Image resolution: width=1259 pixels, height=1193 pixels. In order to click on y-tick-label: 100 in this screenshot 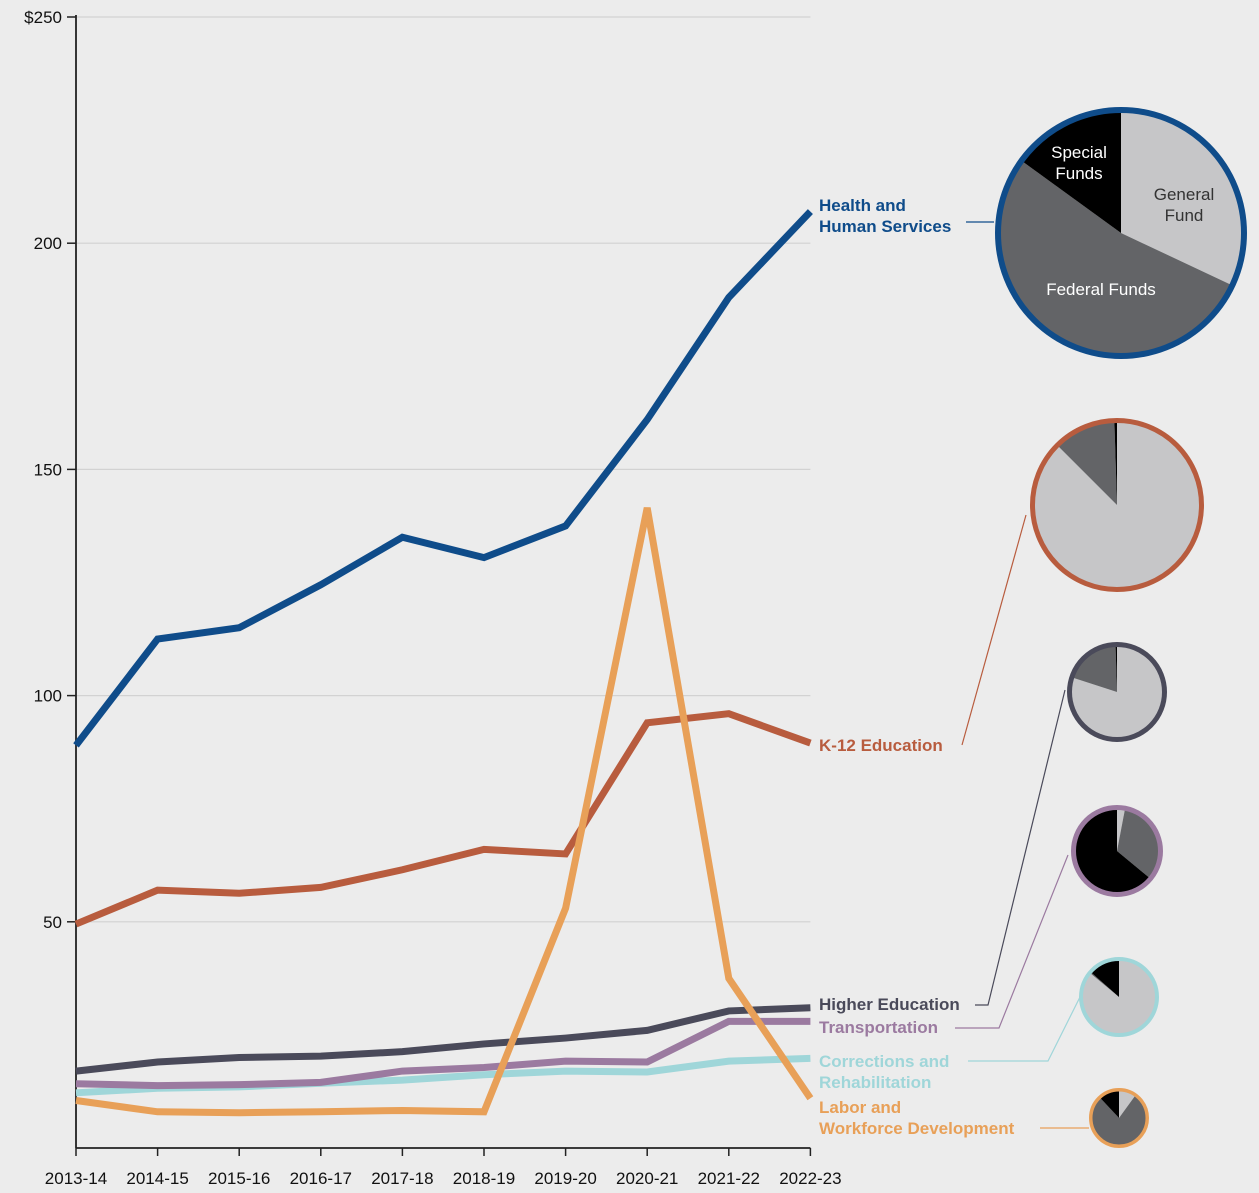, I will do `click(48, 696)`.